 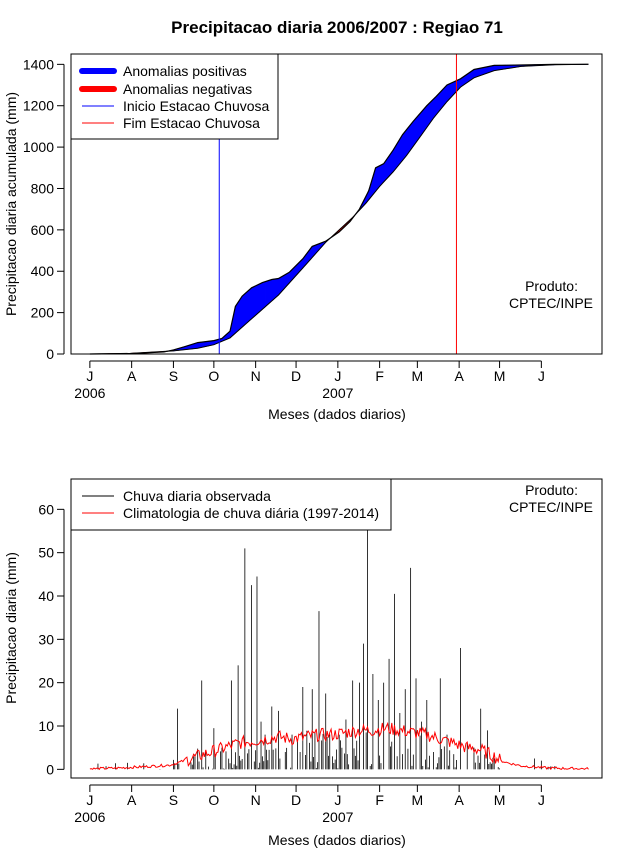 What do you see at coordinates (46, 639) in the screenshot?
I see `y-tick-label: 30` at bounding box center [46, 639].